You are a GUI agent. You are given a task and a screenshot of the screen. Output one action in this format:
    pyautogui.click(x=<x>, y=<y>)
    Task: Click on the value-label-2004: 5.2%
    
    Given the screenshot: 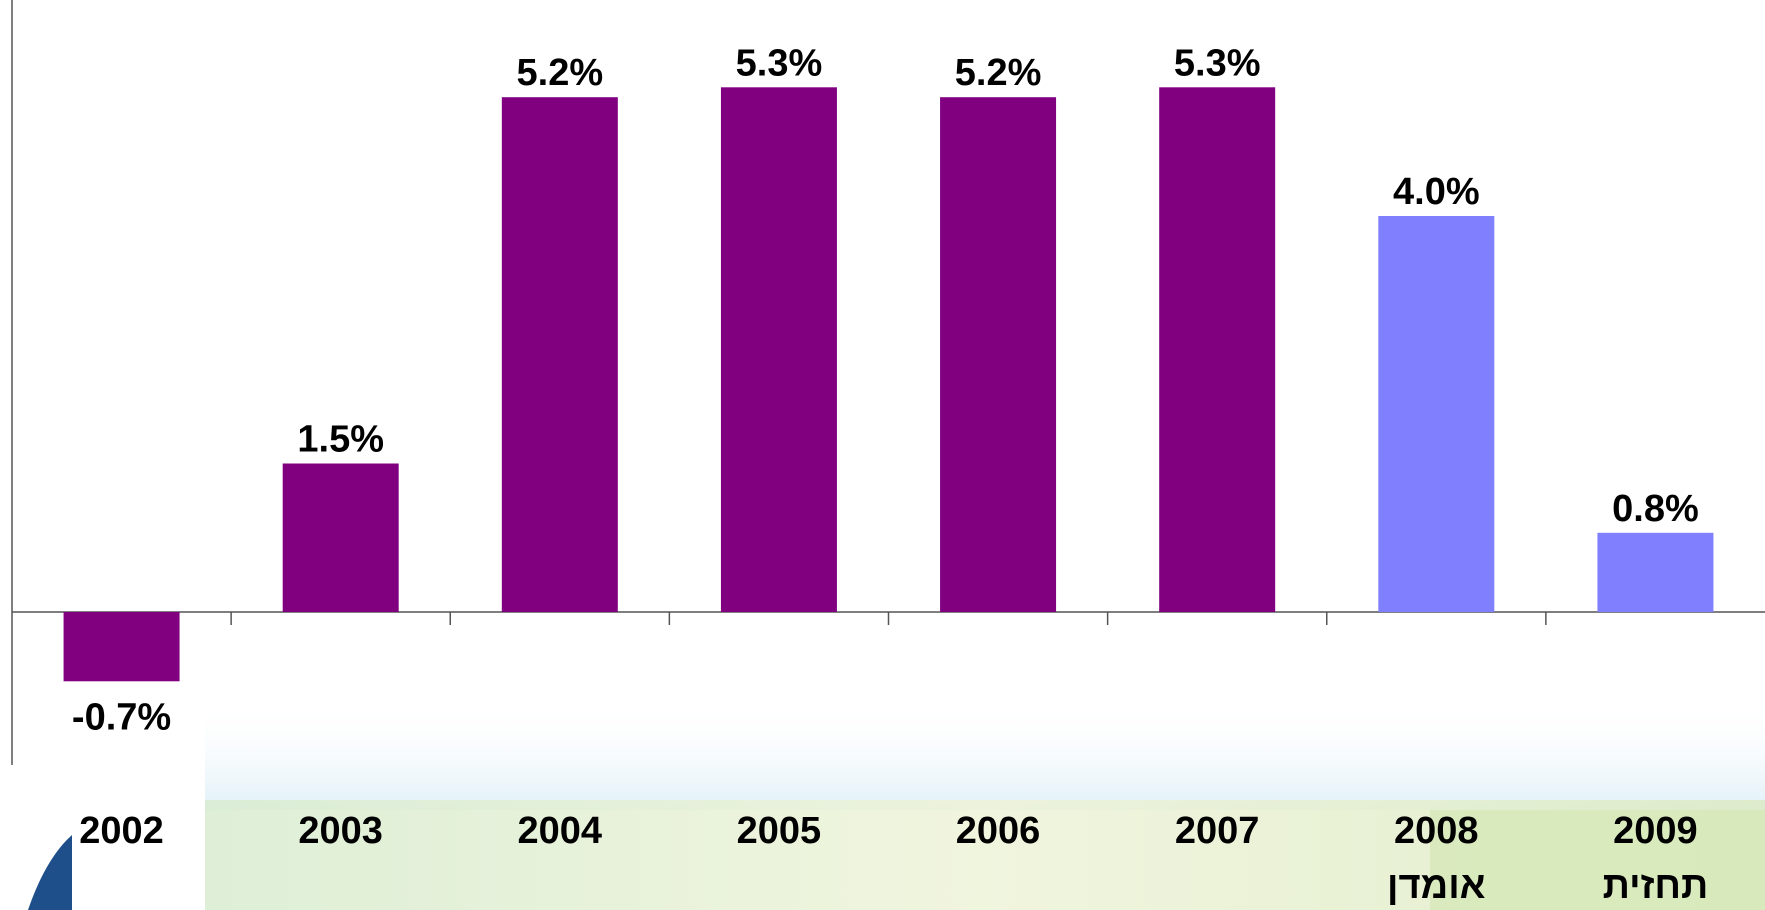 What is the action you would take?
    pyautogui.click(x=560, y=73)
    